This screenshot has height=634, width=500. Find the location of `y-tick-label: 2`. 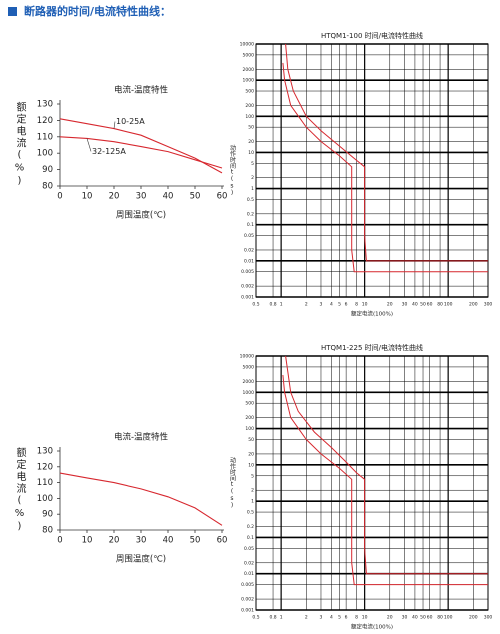

y-tick-label: 2 is located at coordinates (252, 491).